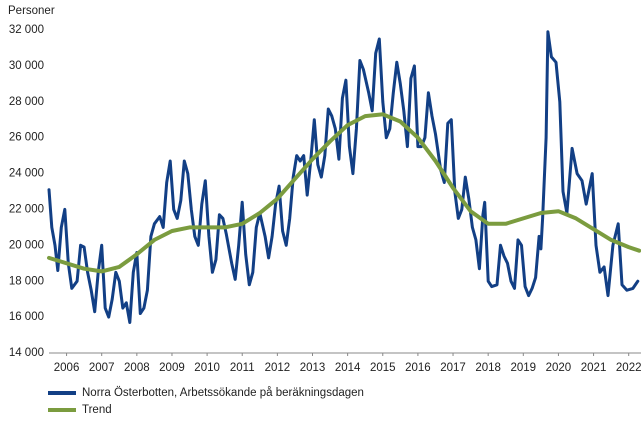 The height and width of the screenshot is (421, 641). I want to click on x-tick-label: 2021, so click(594, 368).